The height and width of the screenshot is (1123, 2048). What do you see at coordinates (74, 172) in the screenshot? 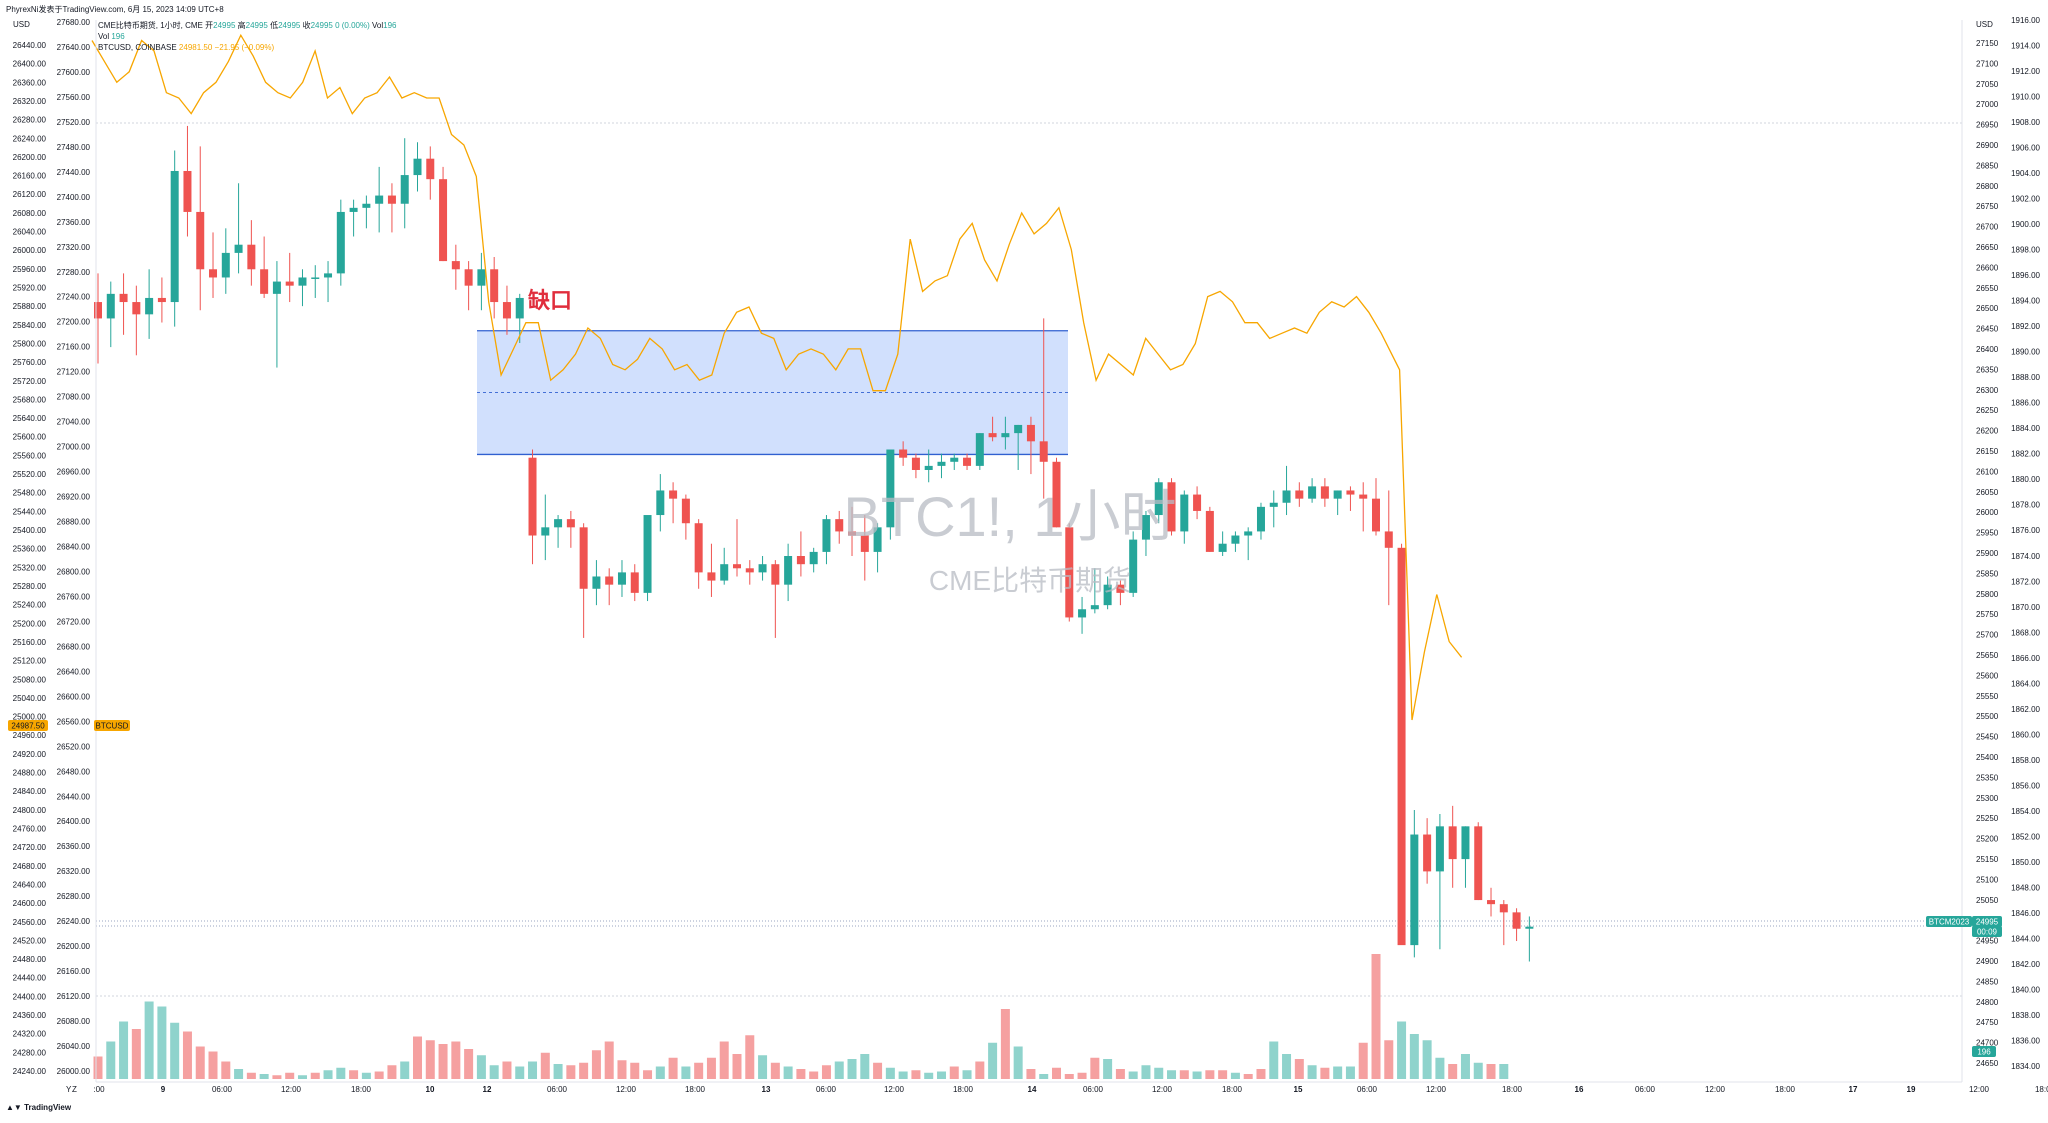
I see `y-tick-left-inner: 27440.00` at bounding box center [74, 172].